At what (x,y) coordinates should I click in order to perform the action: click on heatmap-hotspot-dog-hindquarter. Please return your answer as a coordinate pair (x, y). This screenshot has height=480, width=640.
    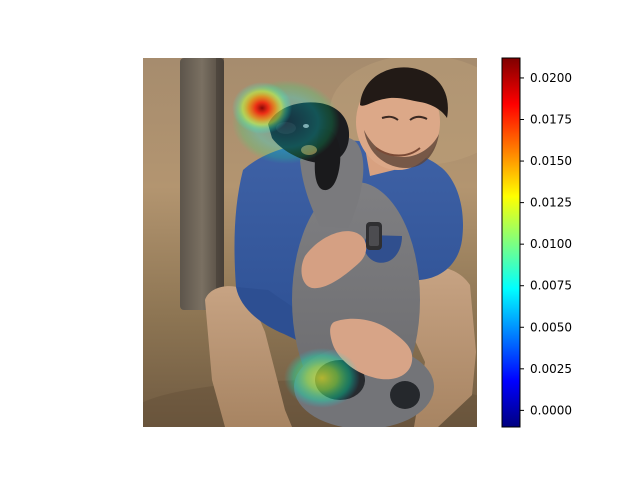
    Looking at the image, I should click on (322, 378).